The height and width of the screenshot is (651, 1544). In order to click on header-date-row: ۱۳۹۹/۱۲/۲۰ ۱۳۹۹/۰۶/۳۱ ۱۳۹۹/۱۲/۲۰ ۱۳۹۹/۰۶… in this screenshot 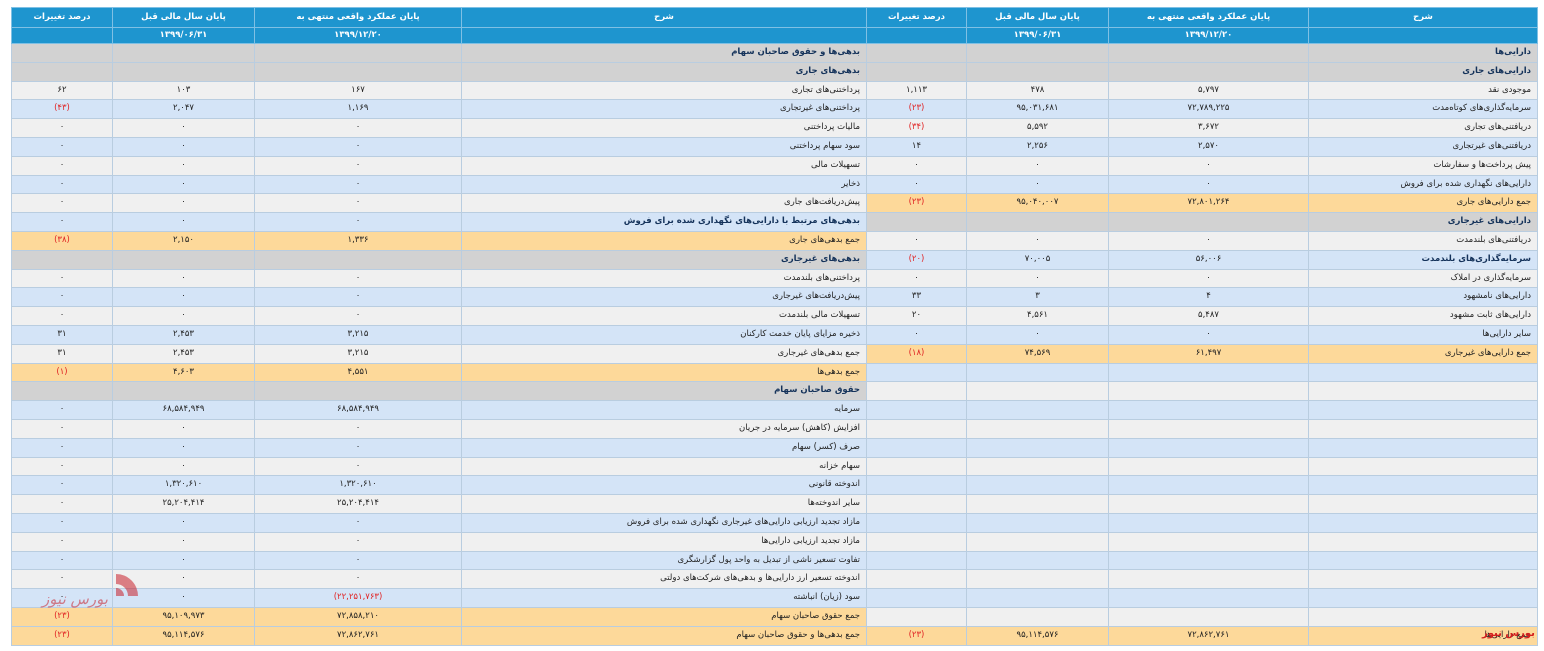, I will do `click(774, 35)`.